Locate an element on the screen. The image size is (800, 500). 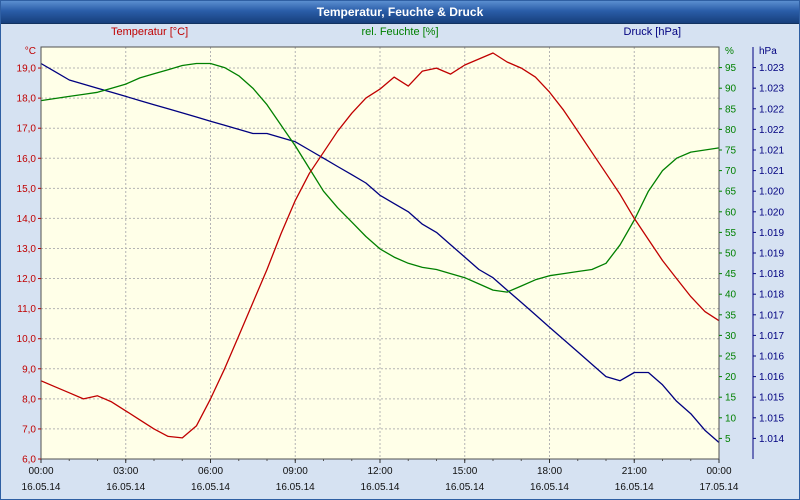
svg-text: 65 is located at coordinates (731, 192).